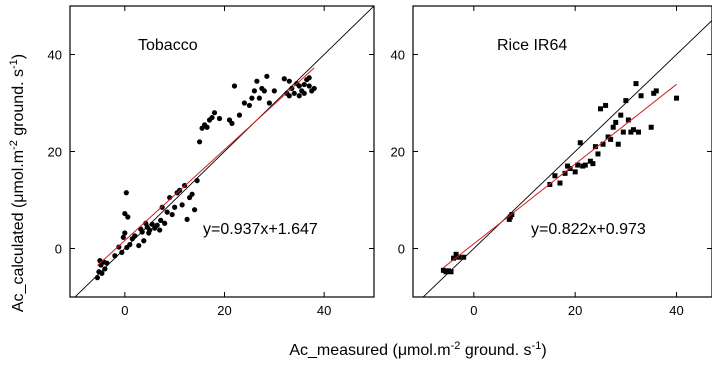  Describe the element at coordinates (260, 229) in the screenshot. I see `regression-equation: y=0.937x+1.647` at that location.